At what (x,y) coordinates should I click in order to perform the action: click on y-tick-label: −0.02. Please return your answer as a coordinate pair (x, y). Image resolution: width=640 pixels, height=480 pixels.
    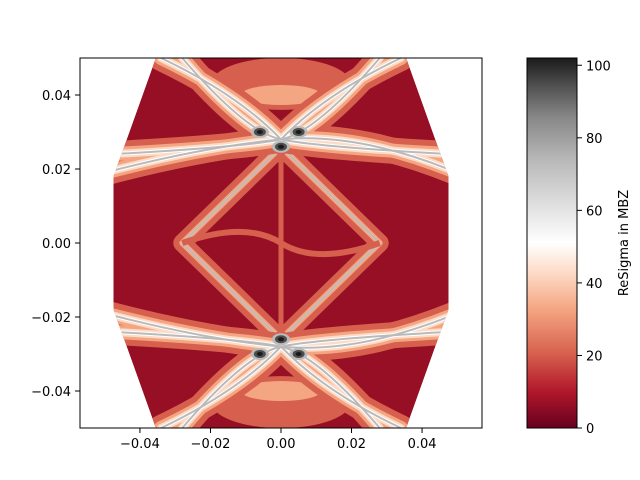
    Looking at the image, I should click on (51, 318).